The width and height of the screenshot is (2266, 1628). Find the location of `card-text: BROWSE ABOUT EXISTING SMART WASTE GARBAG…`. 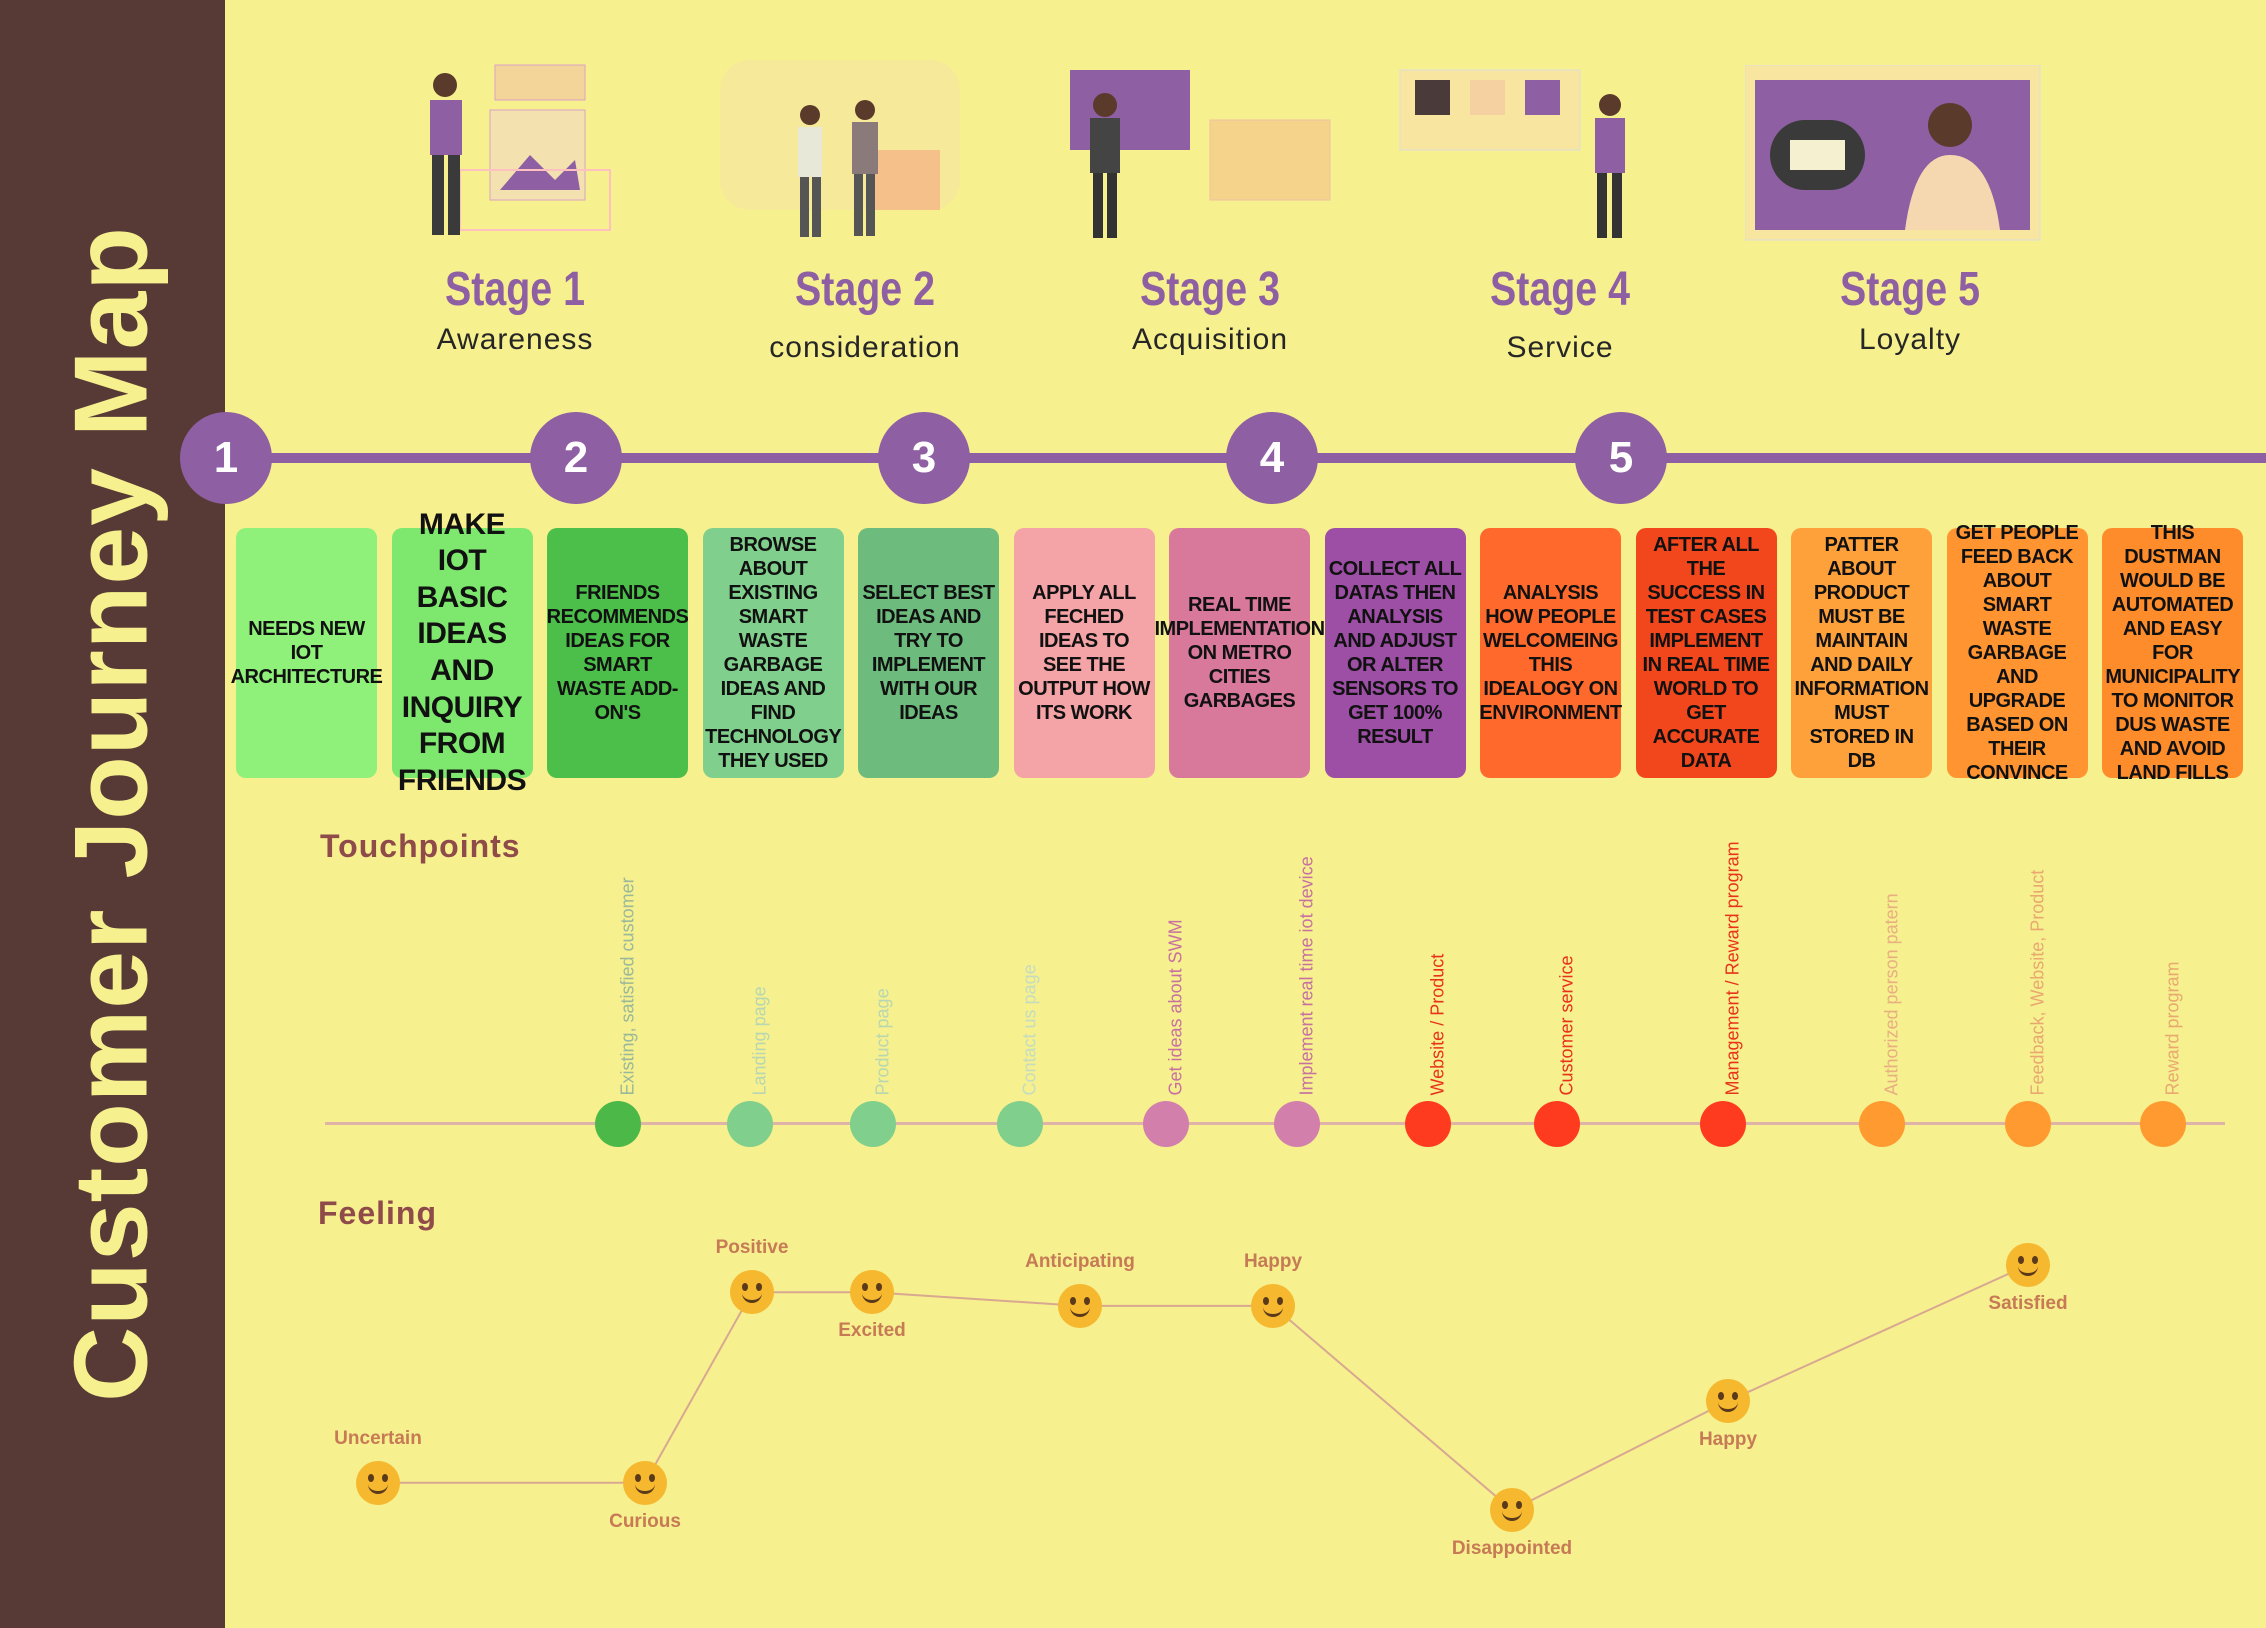

card-text: BROWSE ABOUT EXISTING SMART WASTE GARBAG… is located at coordinates (773, 653).